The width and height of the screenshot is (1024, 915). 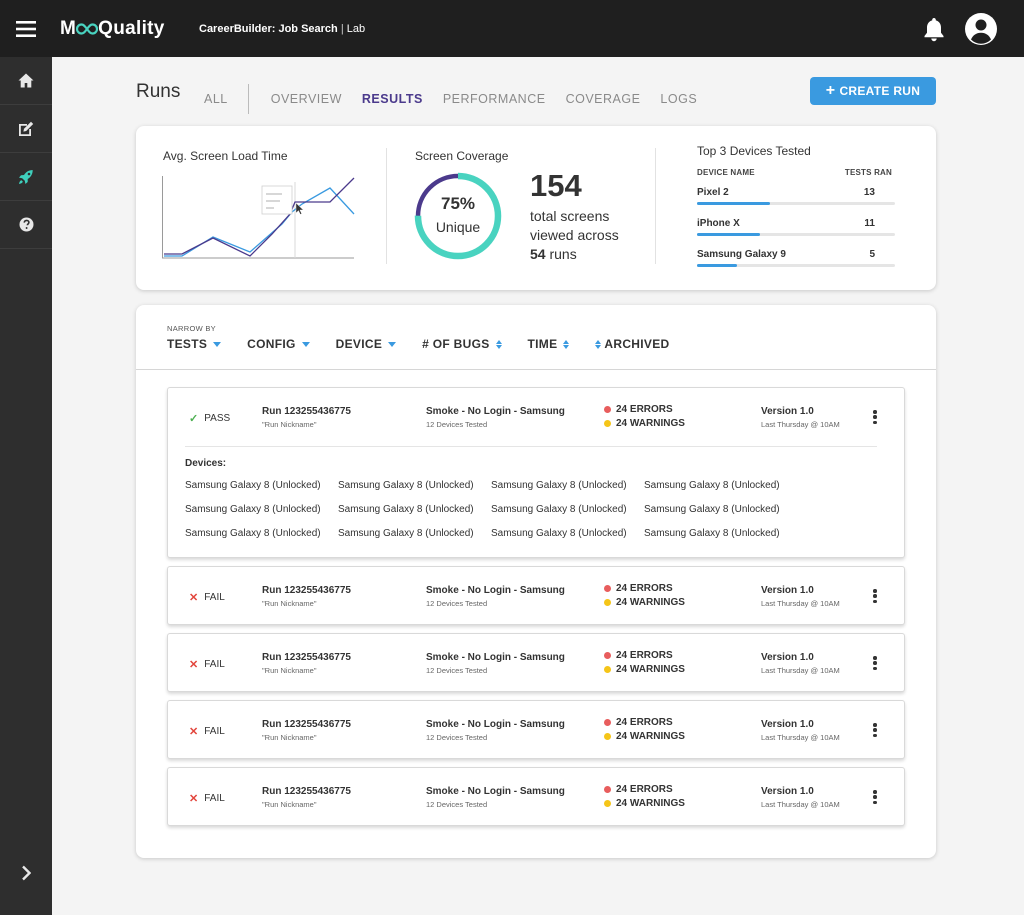 I want to click on filter-device: DEVICE, so click(x=366, y=344).